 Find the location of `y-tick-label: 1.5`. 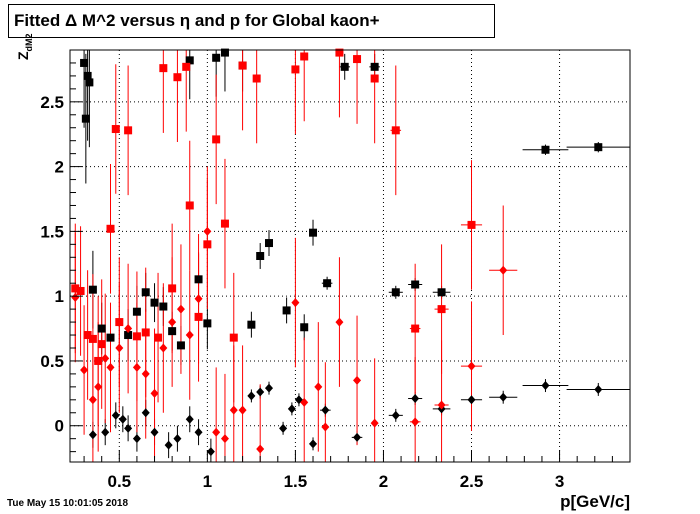

y-tick-label: 1.5 is located at coordinates (52, 231).